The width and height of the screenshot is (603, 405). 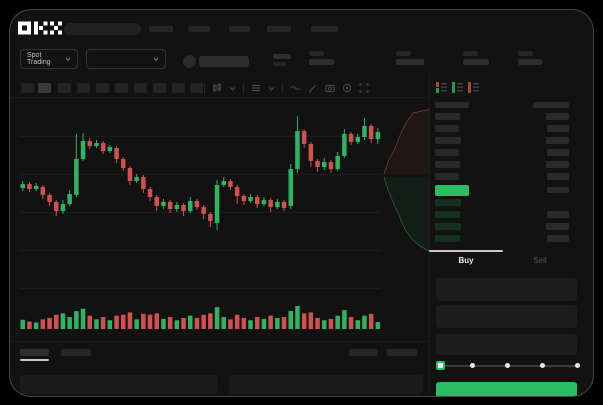 What do you see at coordinates (39, 59) in the screenshot?
I see `market-type-label: Spot Trading` at bounding box center [39, 59].